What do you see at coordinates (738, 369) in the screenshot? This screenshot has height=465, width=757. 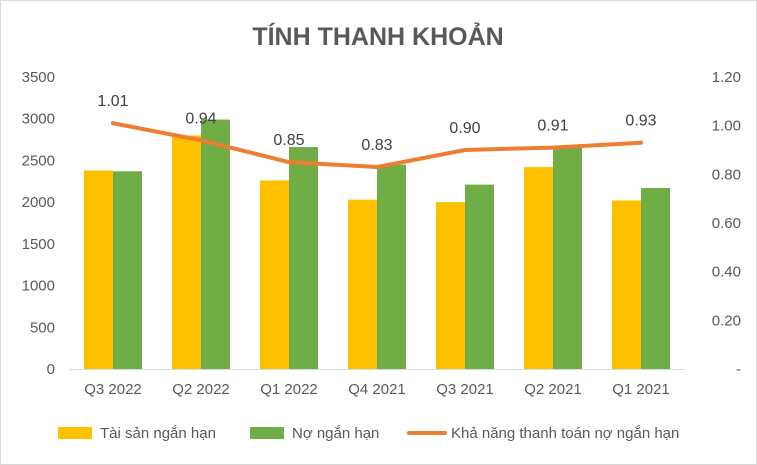 I see `y-right-tick-label: -` at bounding box center [738, 369].